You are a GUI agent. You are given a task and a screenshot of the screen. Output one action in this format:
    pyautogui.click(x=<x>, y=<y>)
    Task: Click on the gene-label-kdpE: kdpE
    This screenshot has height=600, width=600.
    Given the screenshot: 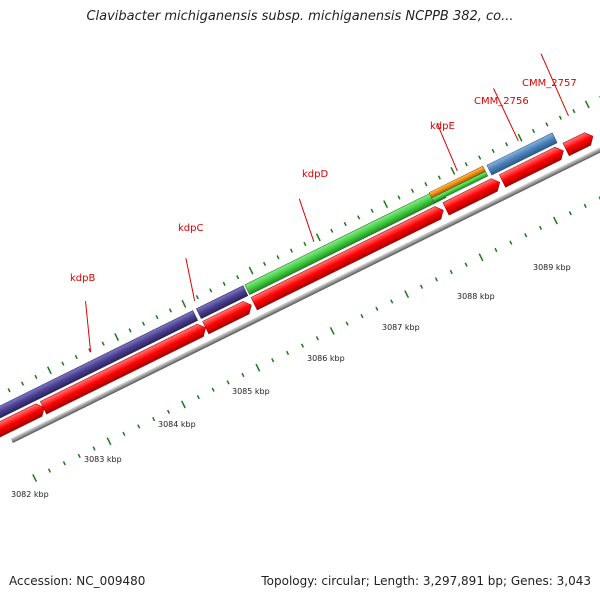 What is the action you would take?
    pyautogui.click(x=442, y=126)
    